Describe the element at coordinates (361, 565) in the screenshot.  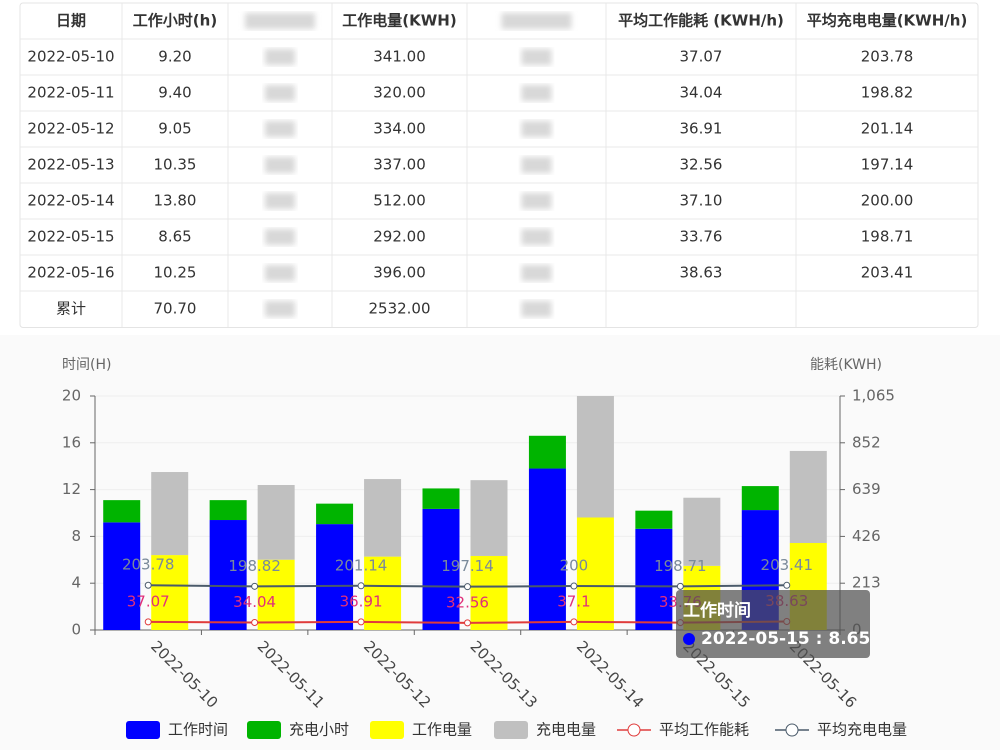
I see `data-label: 201.14` at that location.